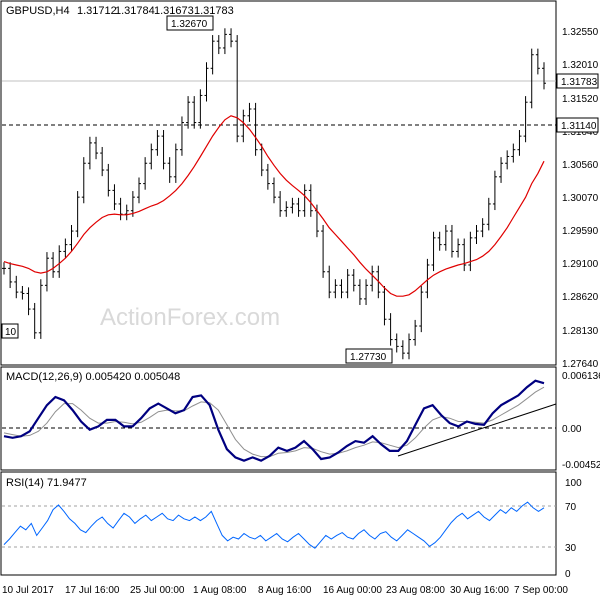  Describe the element at coordinates (571, 507) in the screenshot. I see `rsi-tick: 70` at that location.